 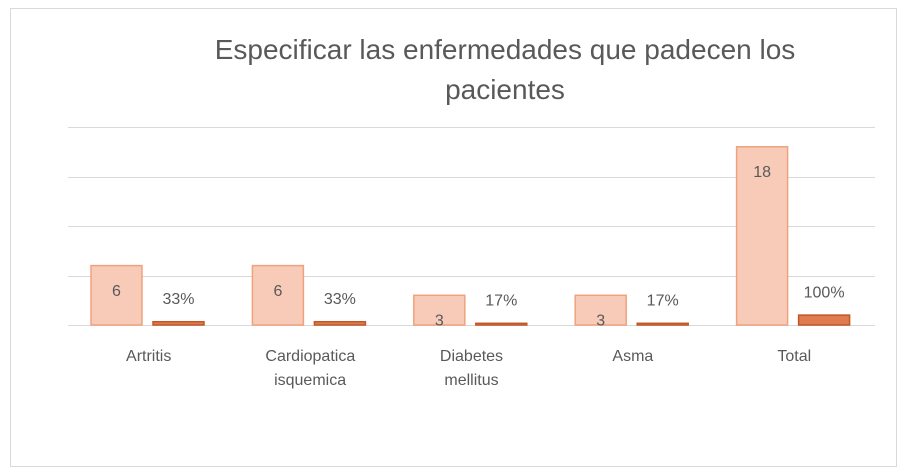 I want to click on x-label-box: Diabetes mellitus, so click(x=471, y=368).